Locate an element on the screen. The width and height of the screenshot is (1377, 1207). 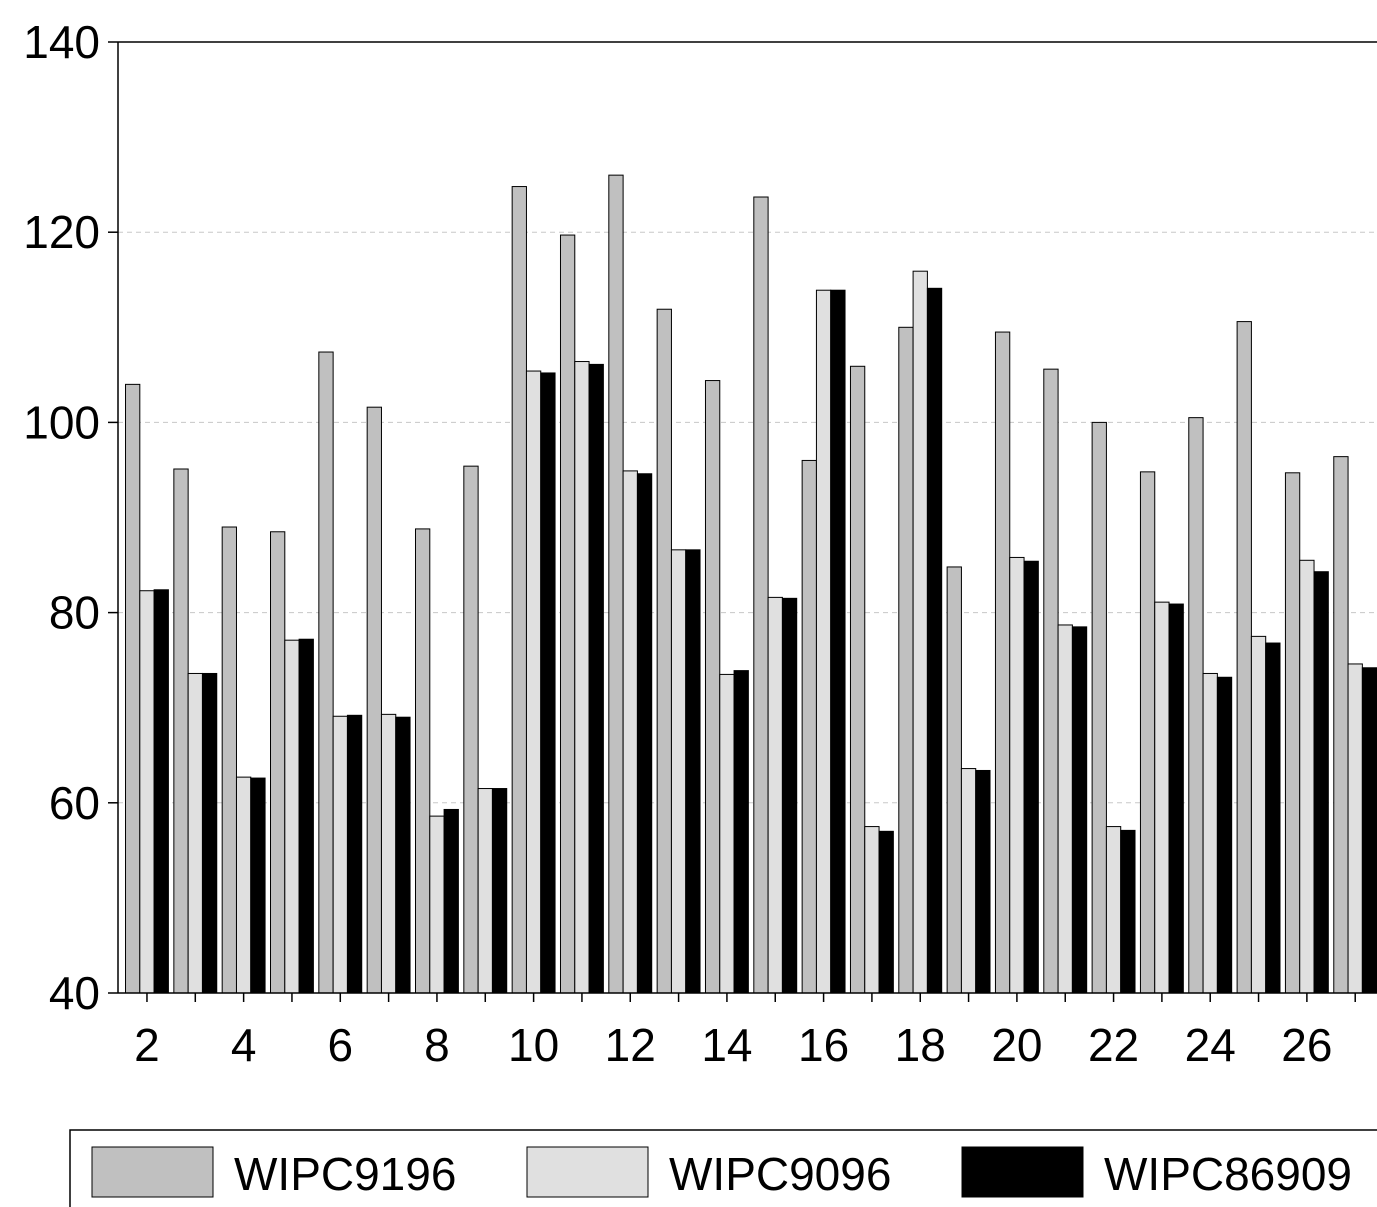
legend-label: WIPC86909 is located at coordinates (1228, 1174).